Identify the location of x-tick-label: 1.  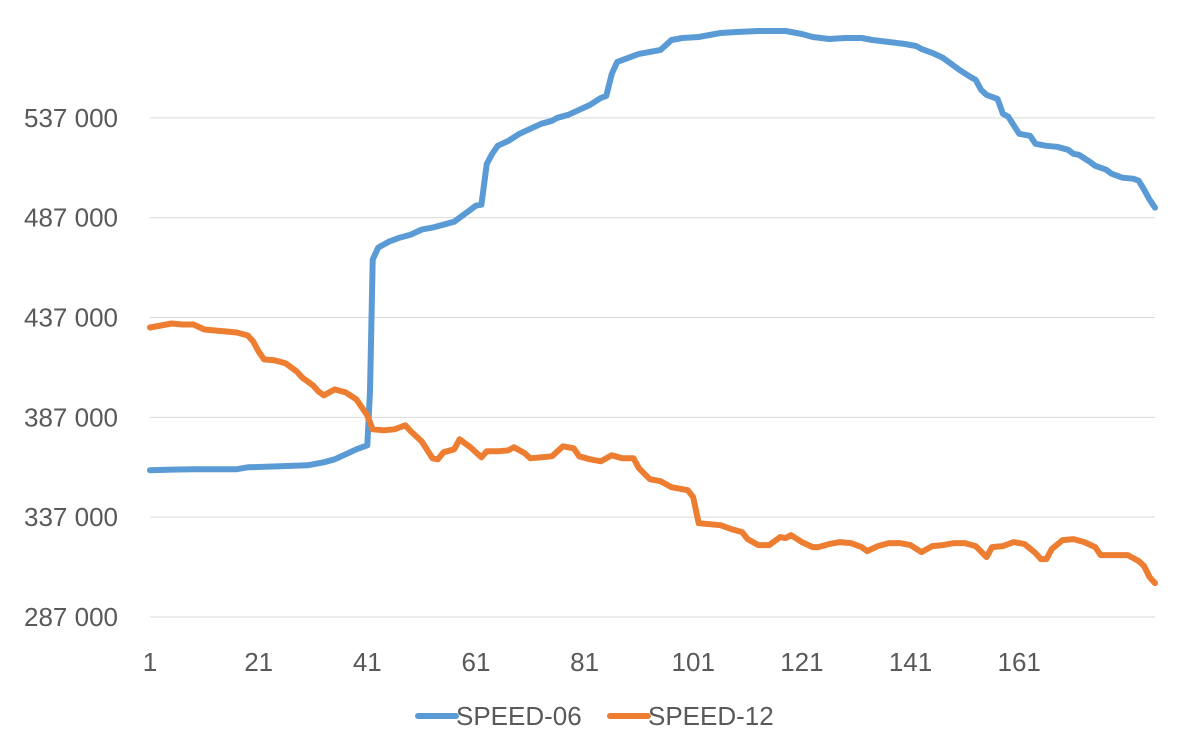
(150, 662).